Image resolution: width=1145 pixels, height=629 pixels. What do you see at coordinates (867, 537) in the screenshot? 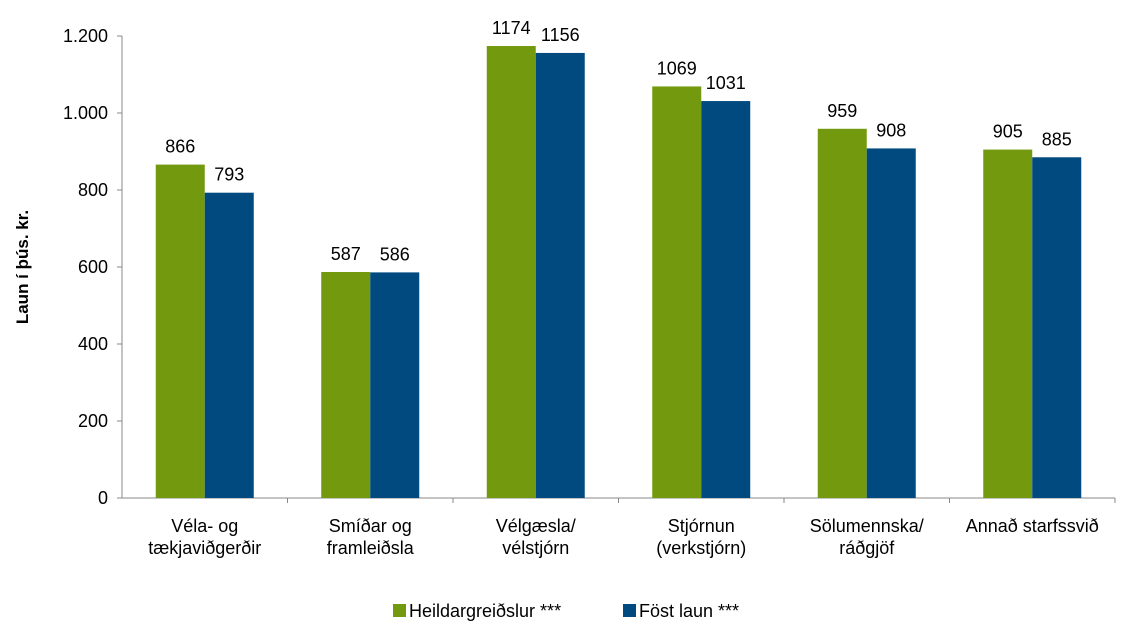
I see `x-tick-label: Sölumennska/ráðgjöf` at bounding box center [867, 537].